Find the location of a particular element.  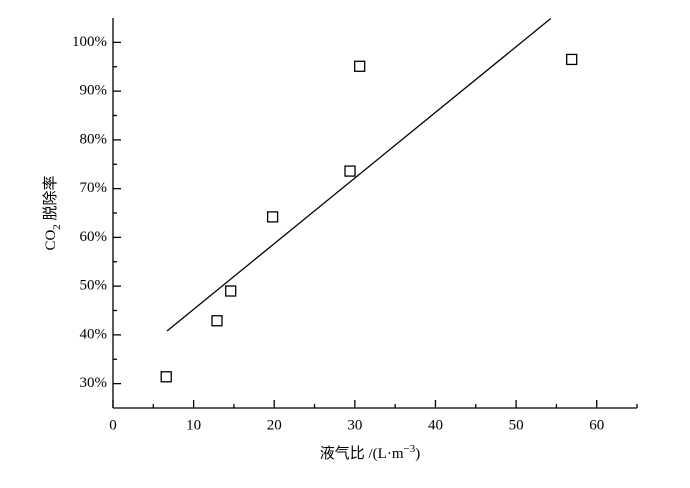

x-tick-label: 50 is located at coordinates (516, 425).